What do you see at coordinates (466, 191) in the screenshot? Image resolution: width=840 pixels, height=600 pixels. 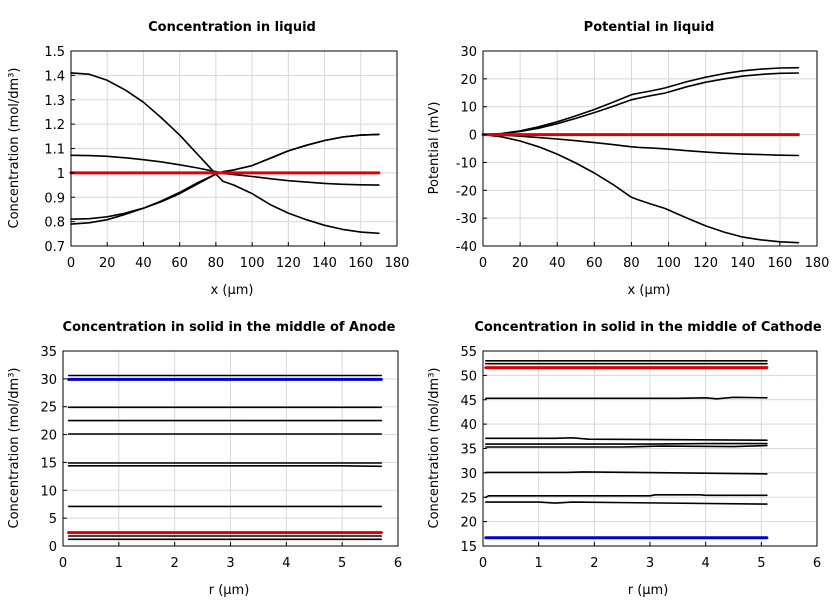 I see `y-tick-label: -20` at bounding box center [466, 191].